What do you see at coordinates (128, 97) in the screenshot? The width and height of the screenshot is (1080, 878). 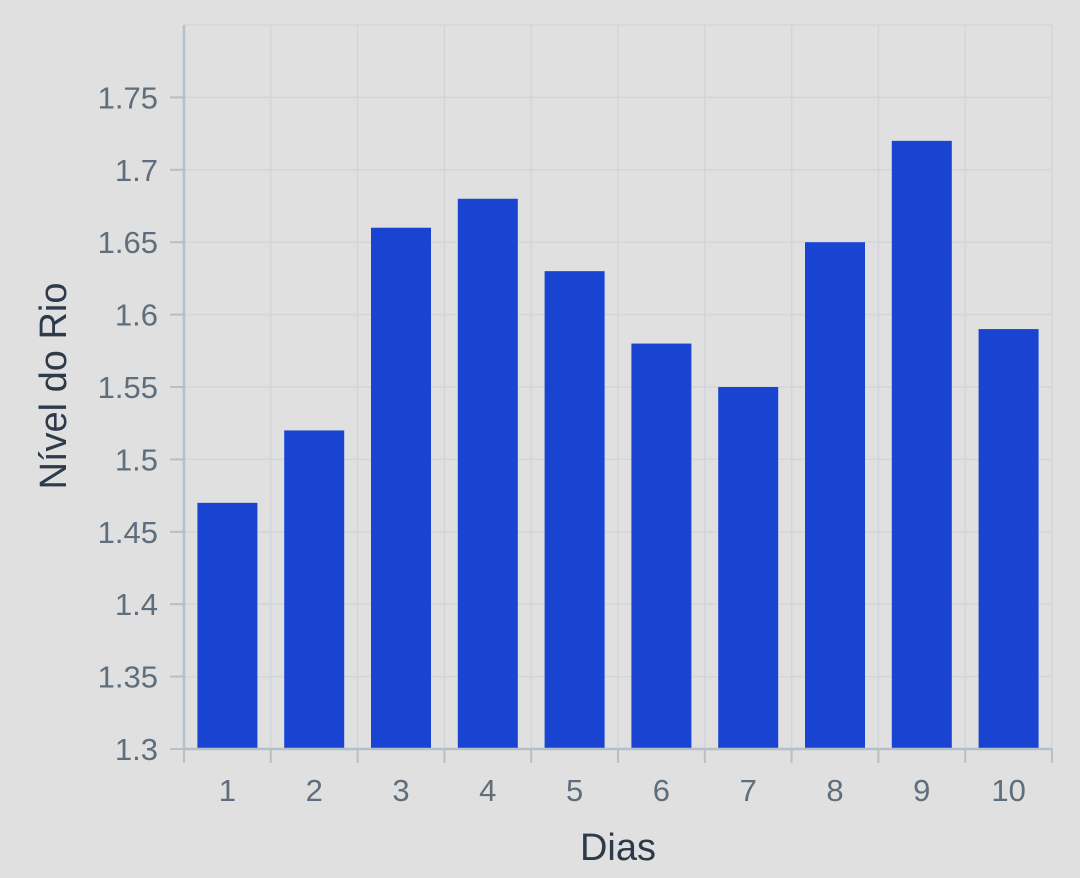 I see `y-tick-label: 1.75` at bounding box center [128, 97].